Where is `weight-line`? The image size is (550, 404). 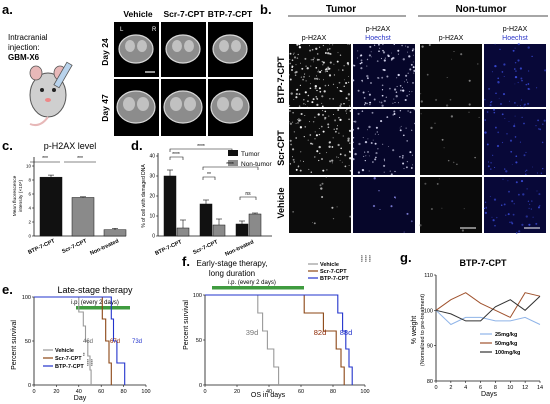
weight-line is located at coordinates (488, 317).